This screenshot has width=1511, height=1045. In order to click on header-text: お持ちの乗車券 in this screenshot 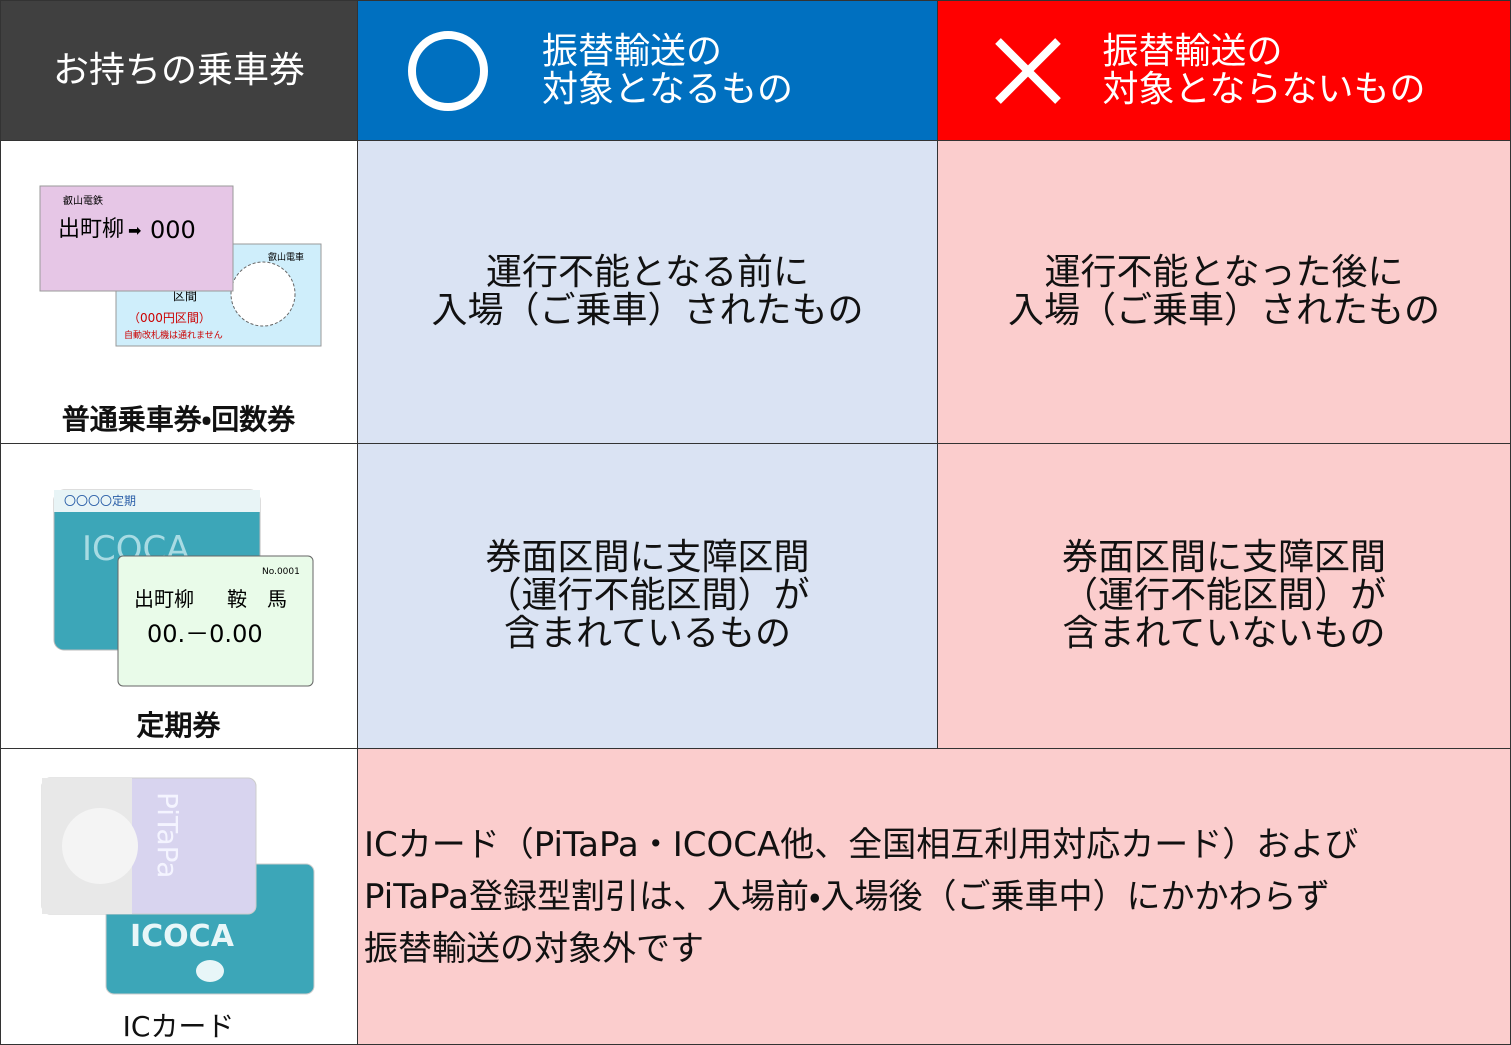, I will do `click(178, 70)`.